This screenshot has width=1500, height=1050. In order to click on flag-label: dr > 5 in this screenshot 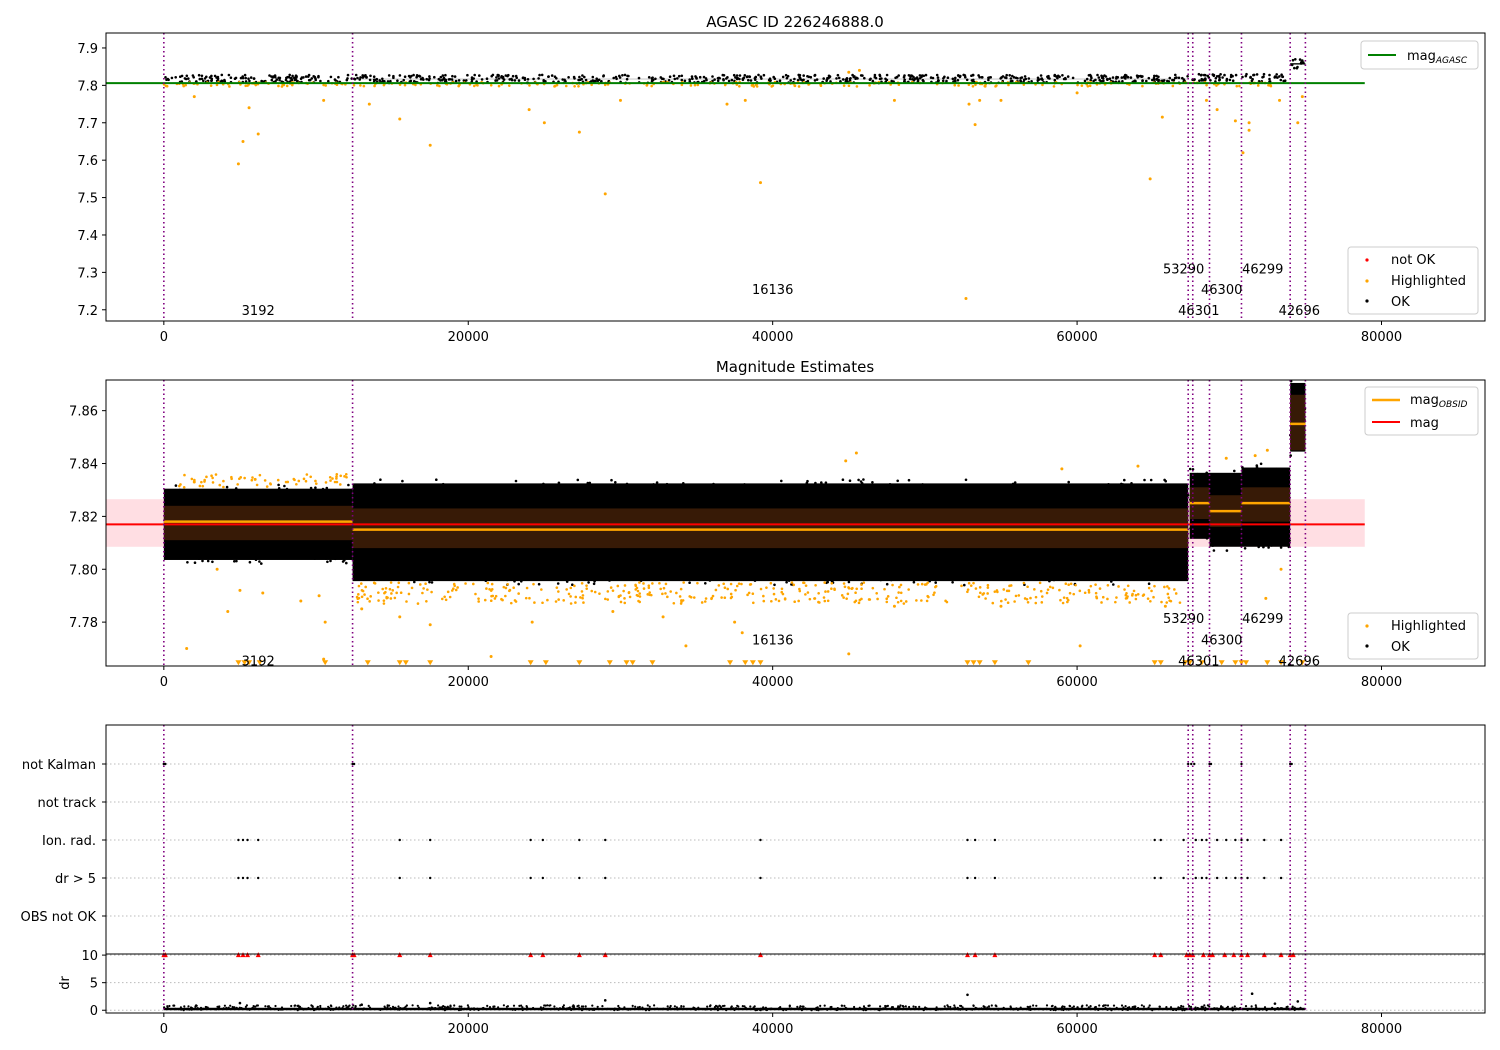, I will do `click(75, 879)`.